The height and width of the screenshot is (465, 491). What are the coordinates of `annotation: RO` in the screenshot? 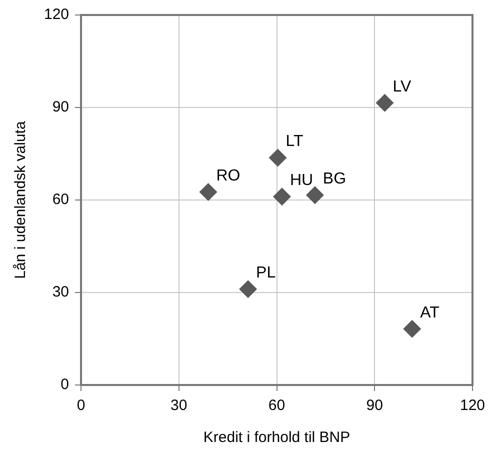 It's located at (228, 175).